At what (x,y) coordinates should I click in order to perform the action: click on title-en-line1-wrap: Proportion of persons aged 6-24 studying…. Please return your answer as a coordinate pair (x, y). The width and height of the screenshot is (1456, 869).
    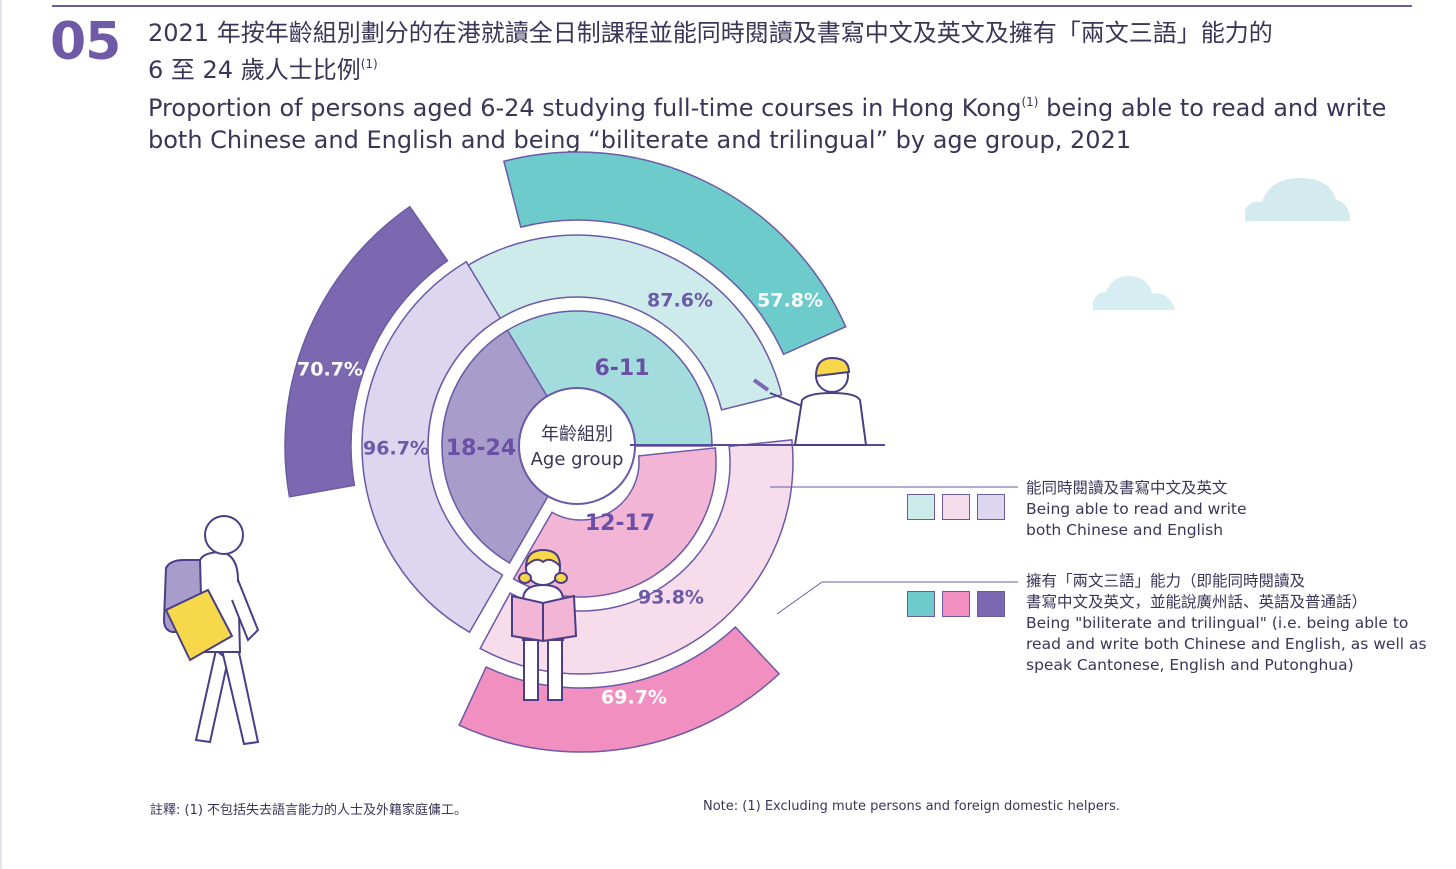
    Looking at the image, I should click on (783, 105).